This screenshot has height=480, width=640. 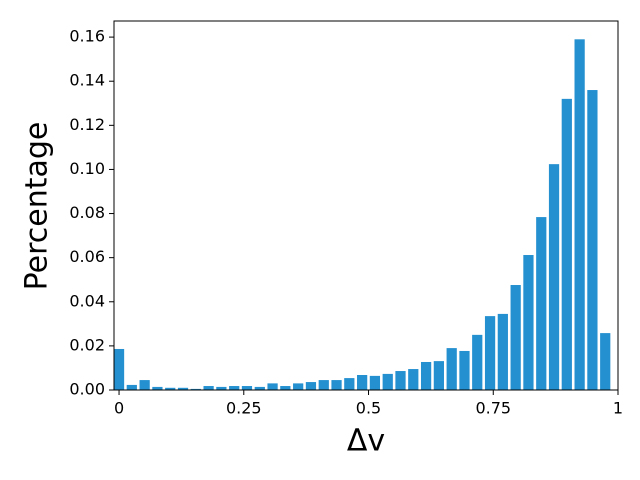 I want to click on x-tick-label: 0, so click(x=119, y=408).